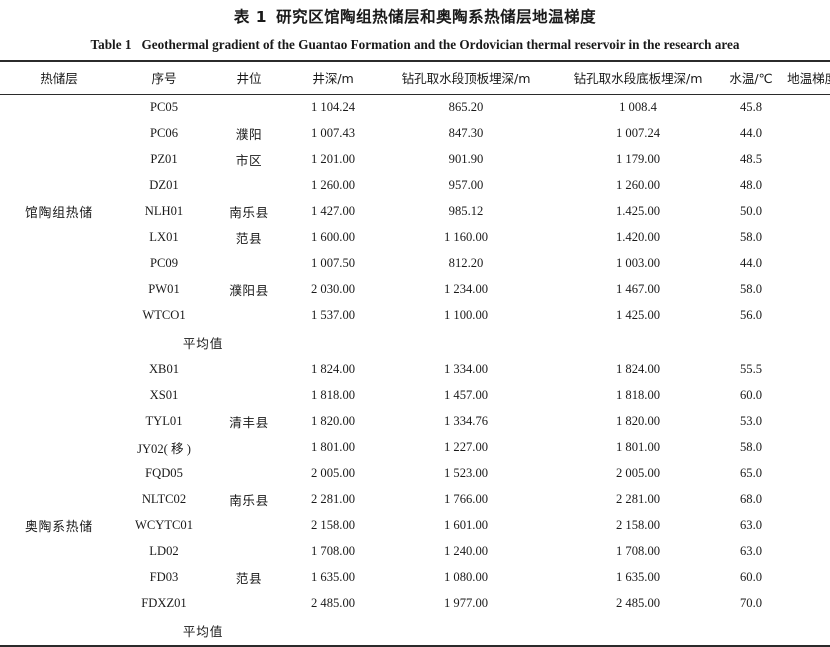  What do you see at coordinates (638, 159) in the screenshot?
I see `cell-bottom-depth: 1 179.00` at bounding box center [638, 159].